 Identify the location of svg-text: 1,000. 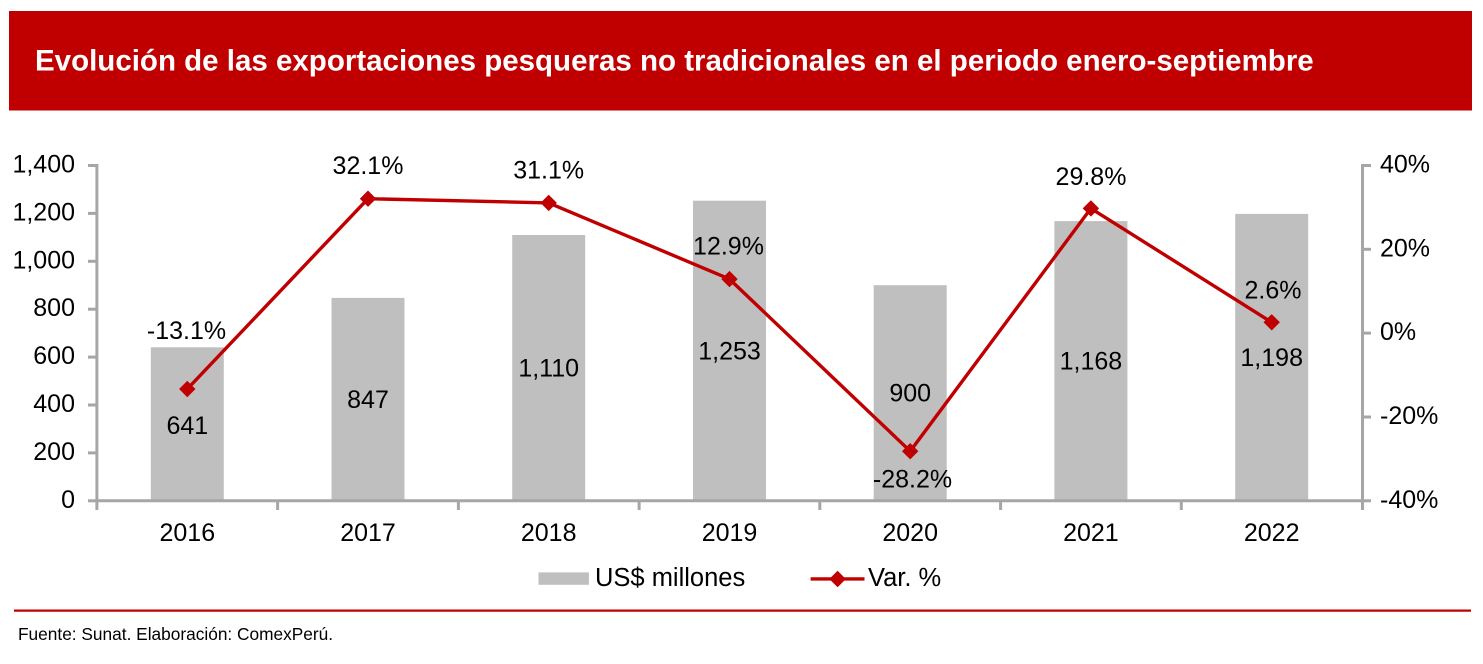
(43, 260).